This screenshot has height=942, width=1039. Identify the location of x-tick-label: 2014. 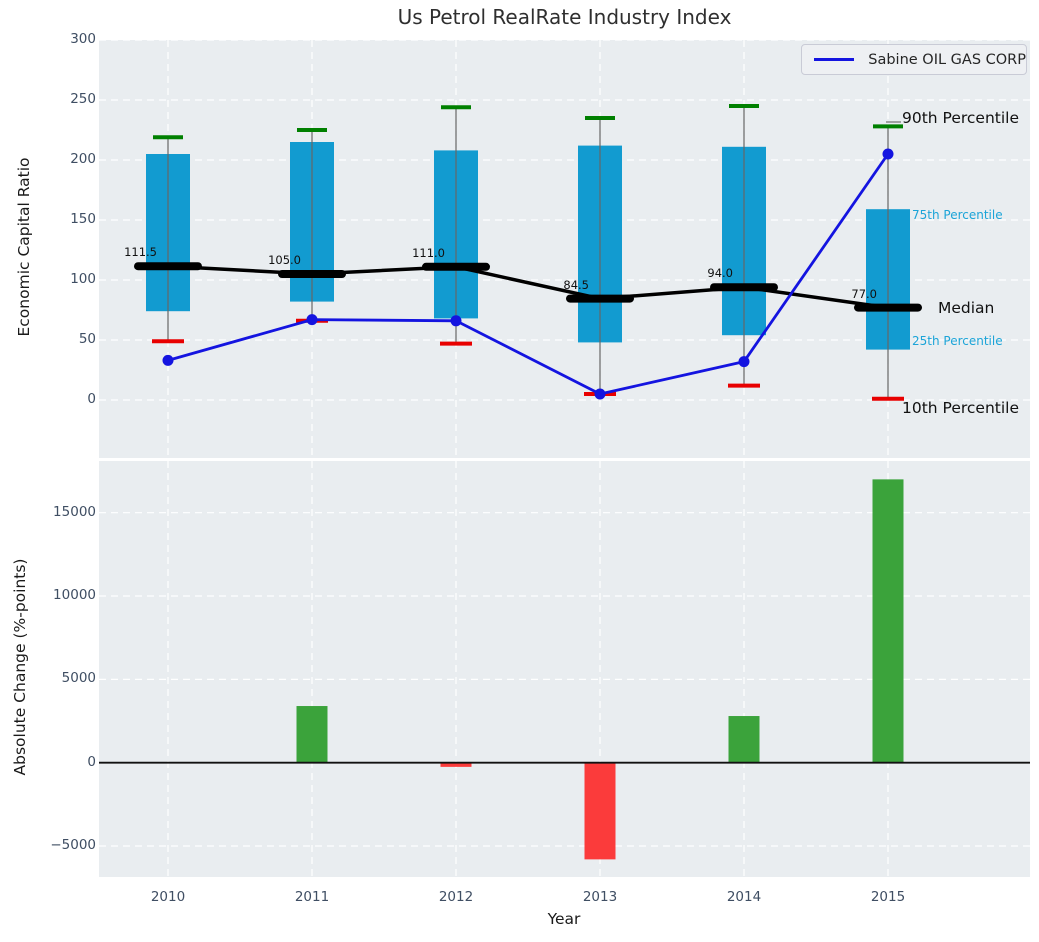
(744, 897).